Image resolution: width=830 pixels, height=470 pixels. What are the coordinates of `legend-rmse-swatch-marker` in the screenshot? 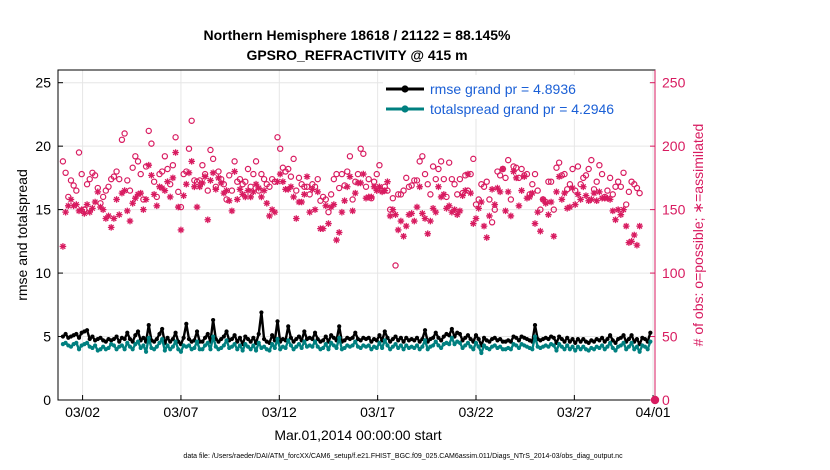 It's located at (405, 89).